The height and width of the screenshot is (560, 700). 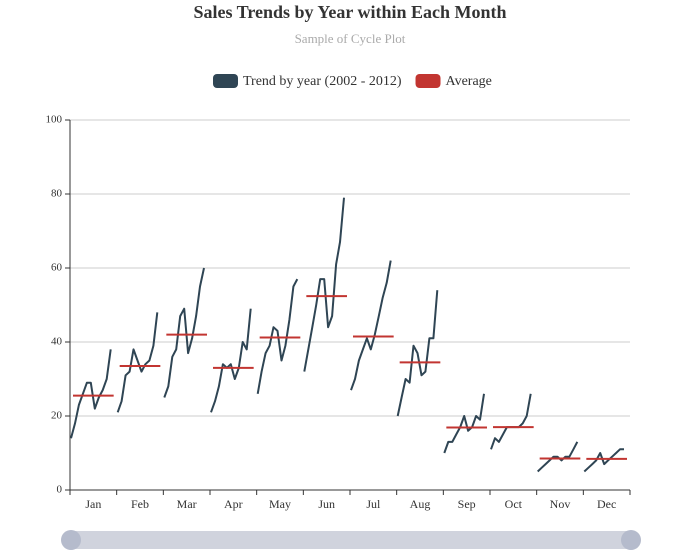 I want to click on x-tick-label: Jan, so click(x=93, y=504).